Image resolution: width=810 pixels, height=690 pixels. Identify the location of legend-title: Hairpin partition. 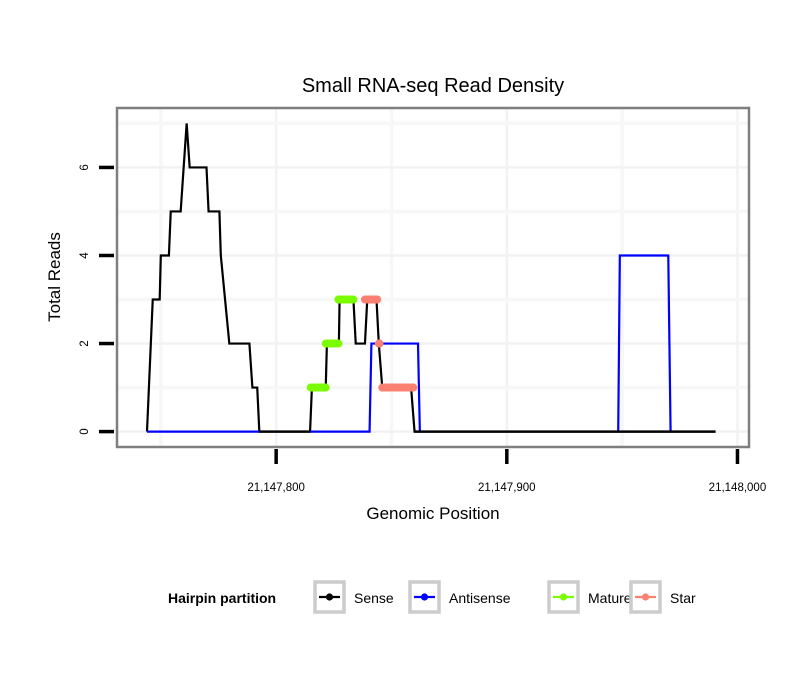
(222, 598).